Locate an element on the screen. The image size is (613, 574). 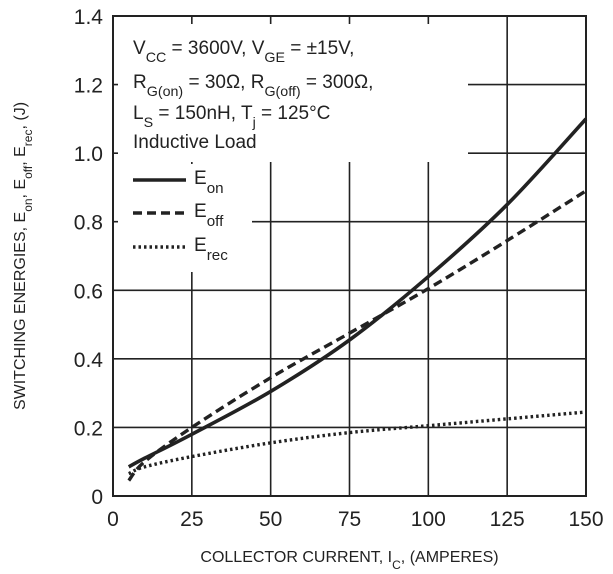
subscript: on is located at coordinates (28, 204).